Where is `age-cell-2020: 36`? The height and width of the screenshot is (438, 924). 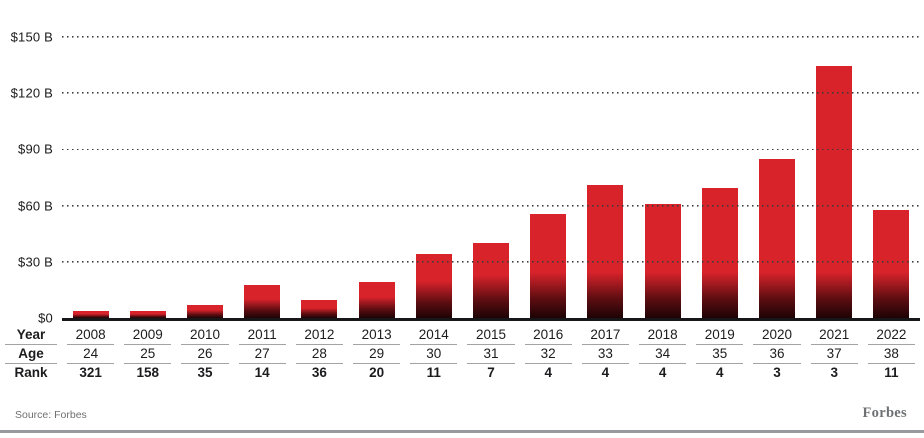
age-cell-2020: 36 is located at coordinates (777, 354).